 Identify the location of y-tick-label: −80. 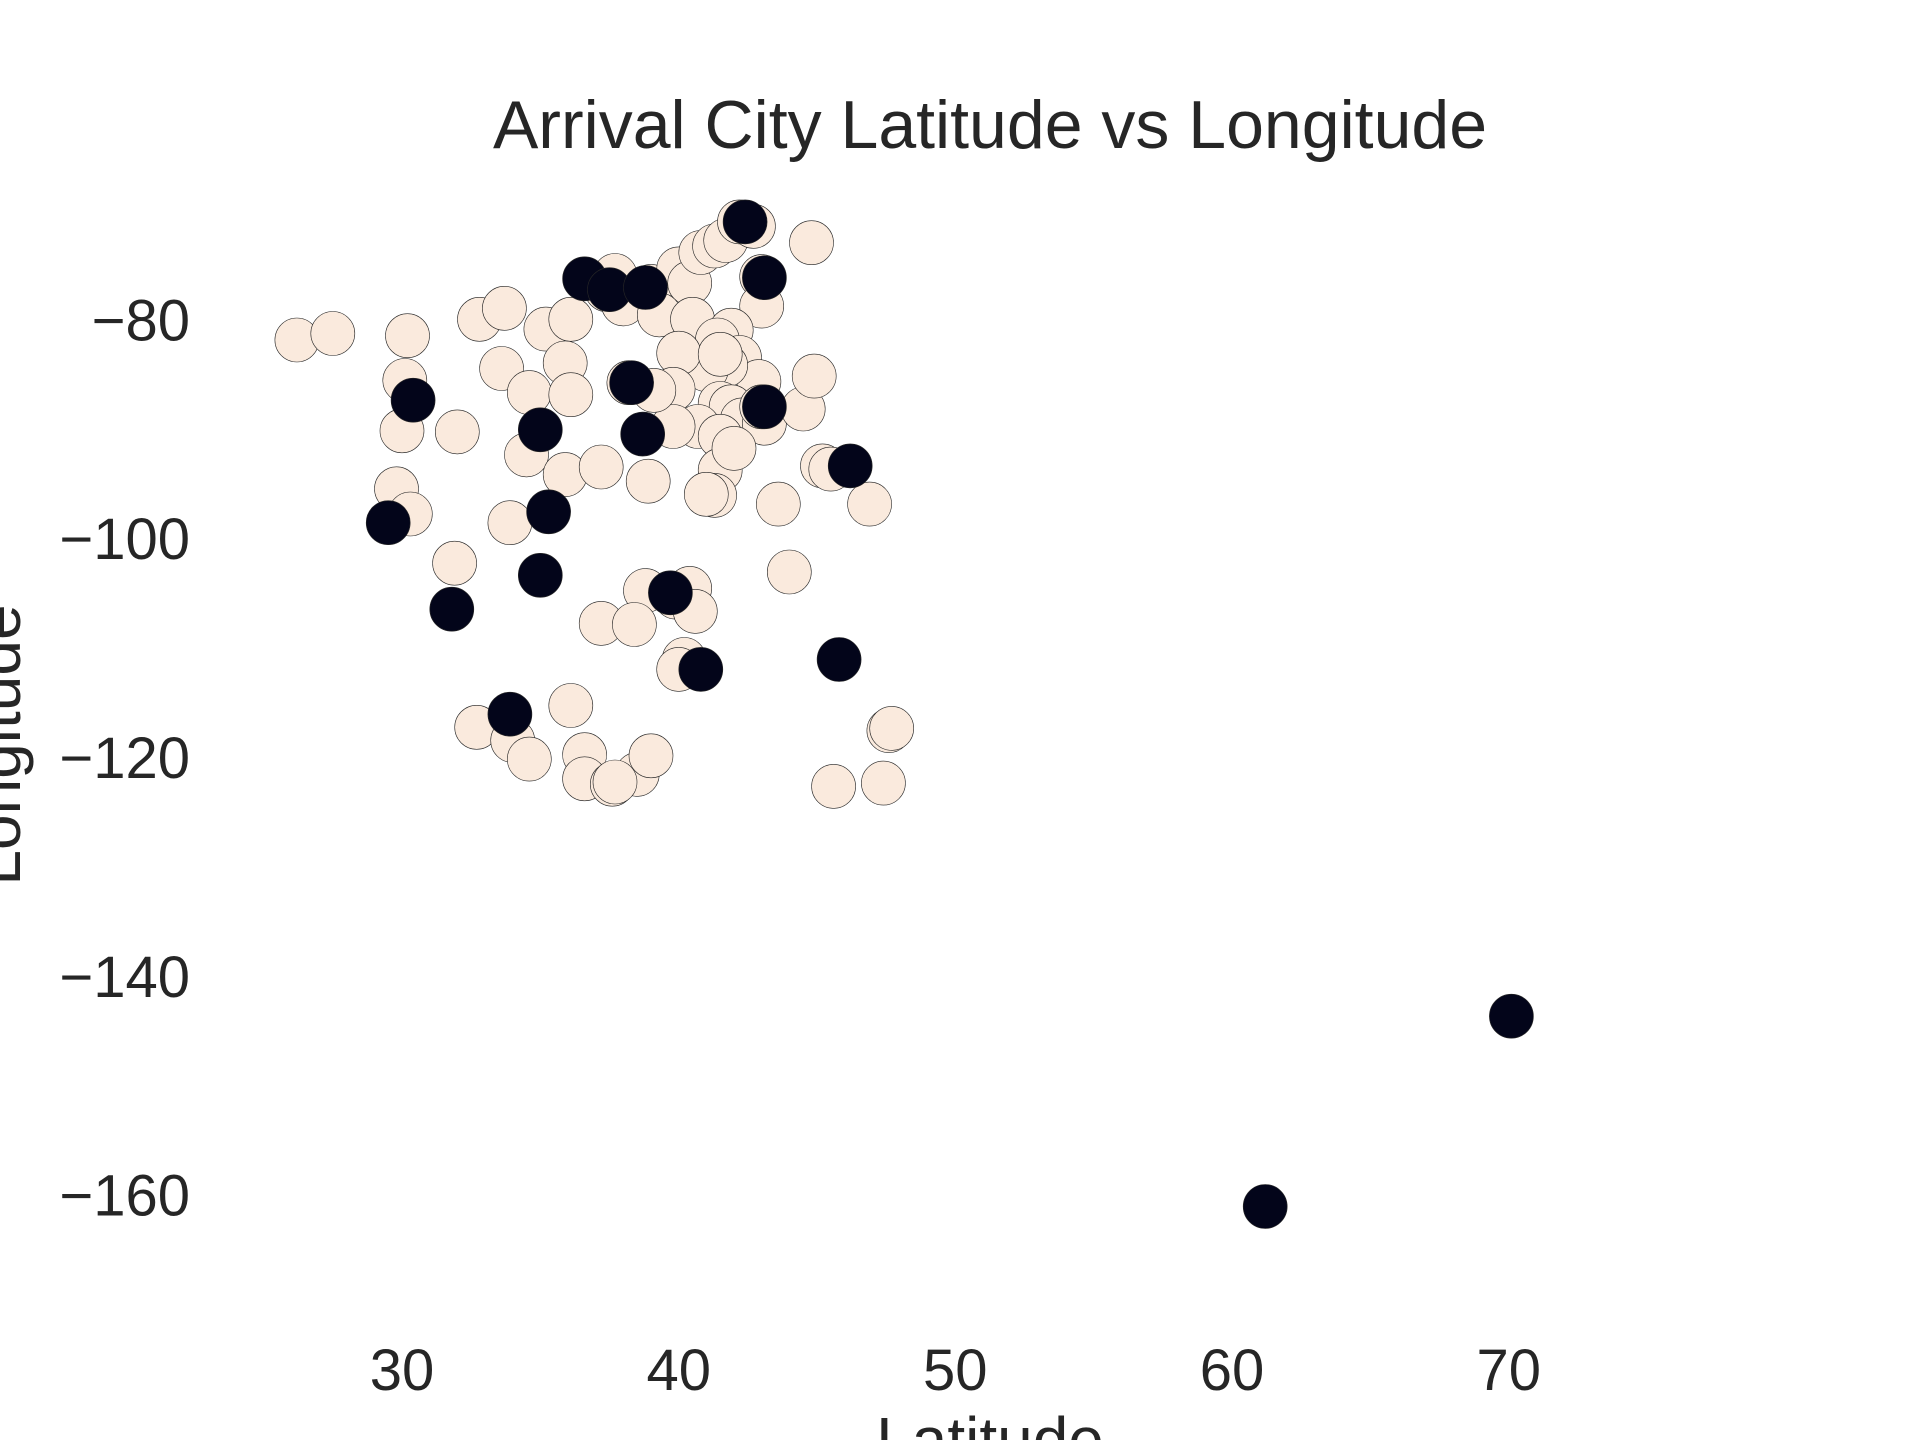
(141, 320).